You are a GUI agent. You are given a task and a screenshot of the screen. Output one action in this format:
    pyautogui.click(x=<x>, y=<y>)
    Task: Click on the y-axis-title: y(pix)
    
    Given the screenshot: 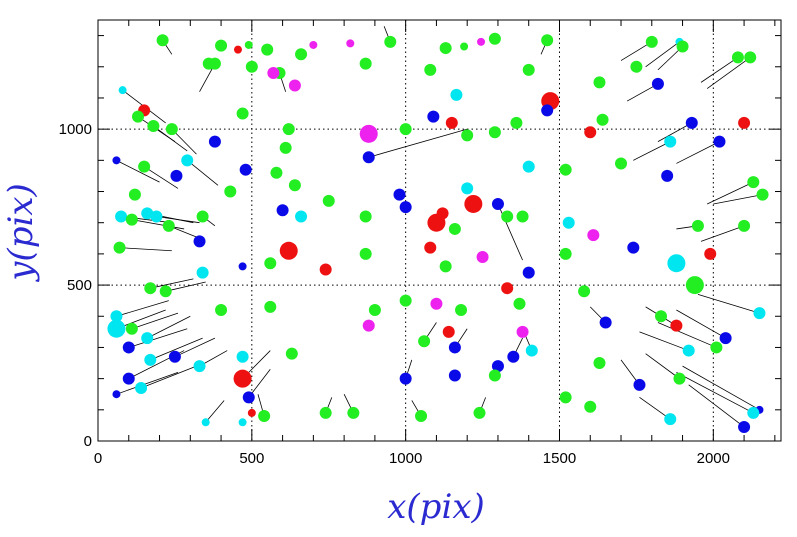 What is the action you would take?
    pyautogui.click(x=21, y=233)
    